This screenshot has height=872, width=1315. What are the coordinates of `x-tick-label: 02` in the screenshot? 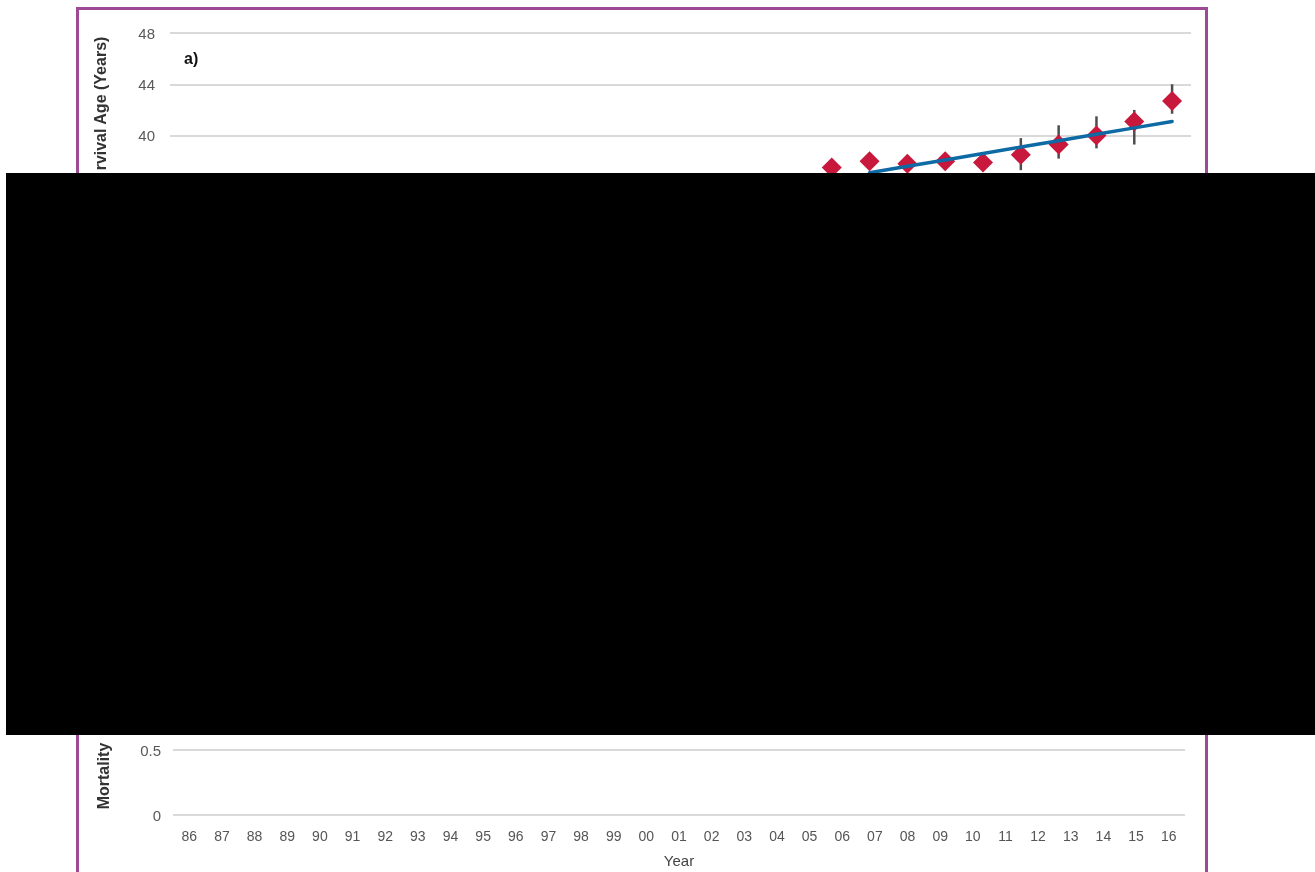 It's located at (711, 836).